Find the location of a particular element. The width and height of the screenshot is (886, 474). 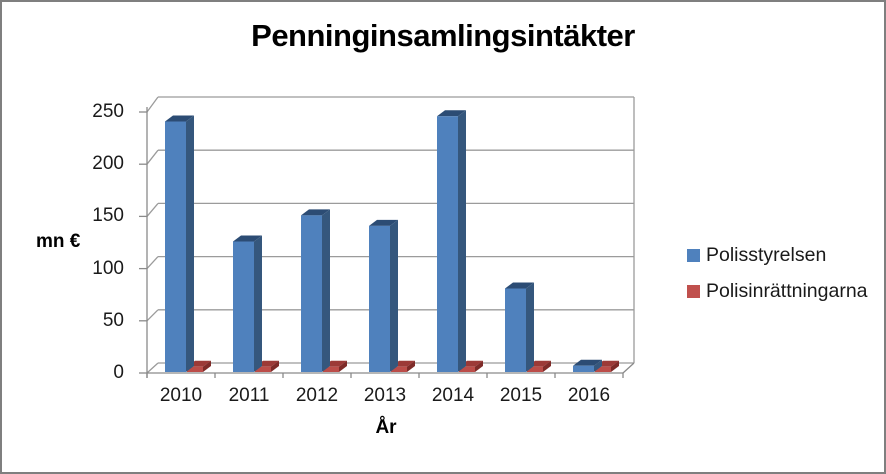

bar-polisinrättningarna-2013-side is located at coordinates (411, 366).